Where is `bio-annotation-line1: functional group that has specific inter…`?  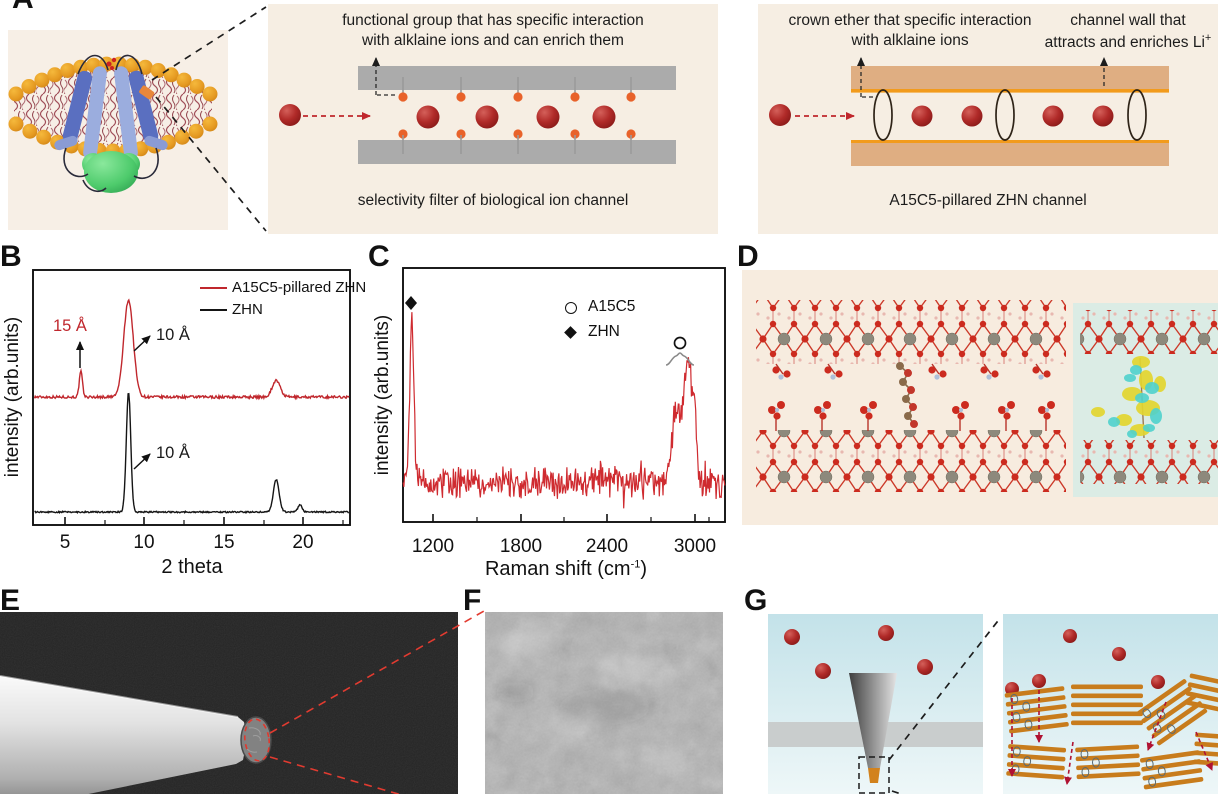 bio-annotation-line1: functional group that has specific inter… is located at coordinates (493, 20).